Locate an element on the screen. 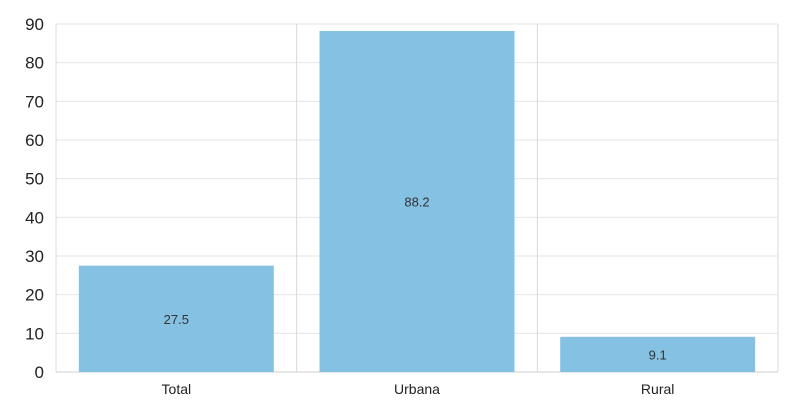  y-axis-ticks: 0 10 20 30 40 50 60 70 80 90 is located at coordinates (34, 198).